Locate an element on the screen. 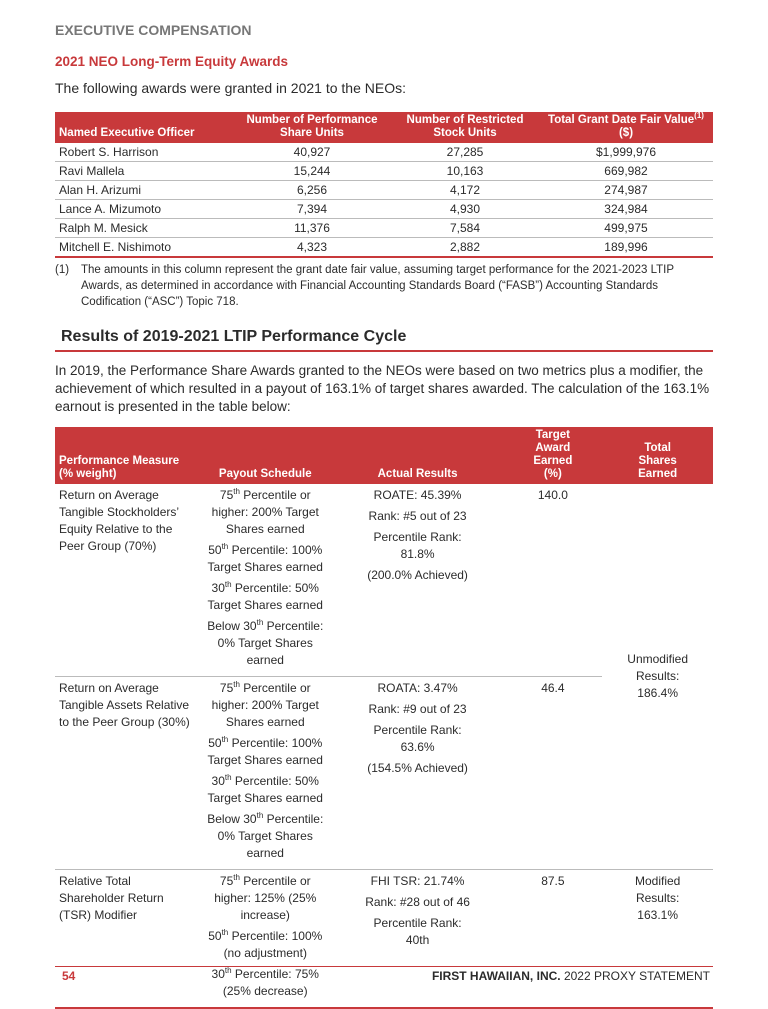  table-cell: 4,323 is located at coordinates (312, 247).